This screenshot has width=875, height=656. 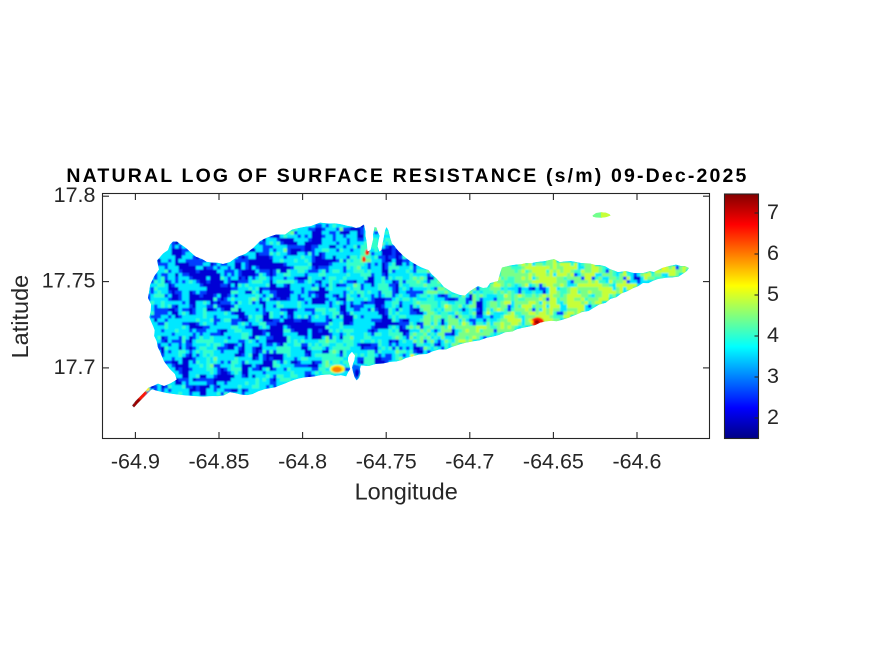 What do you see at coordinates (75, 367) in the screenshot?
I see `svg-text: 17.7` at bounding box center [75, 367].